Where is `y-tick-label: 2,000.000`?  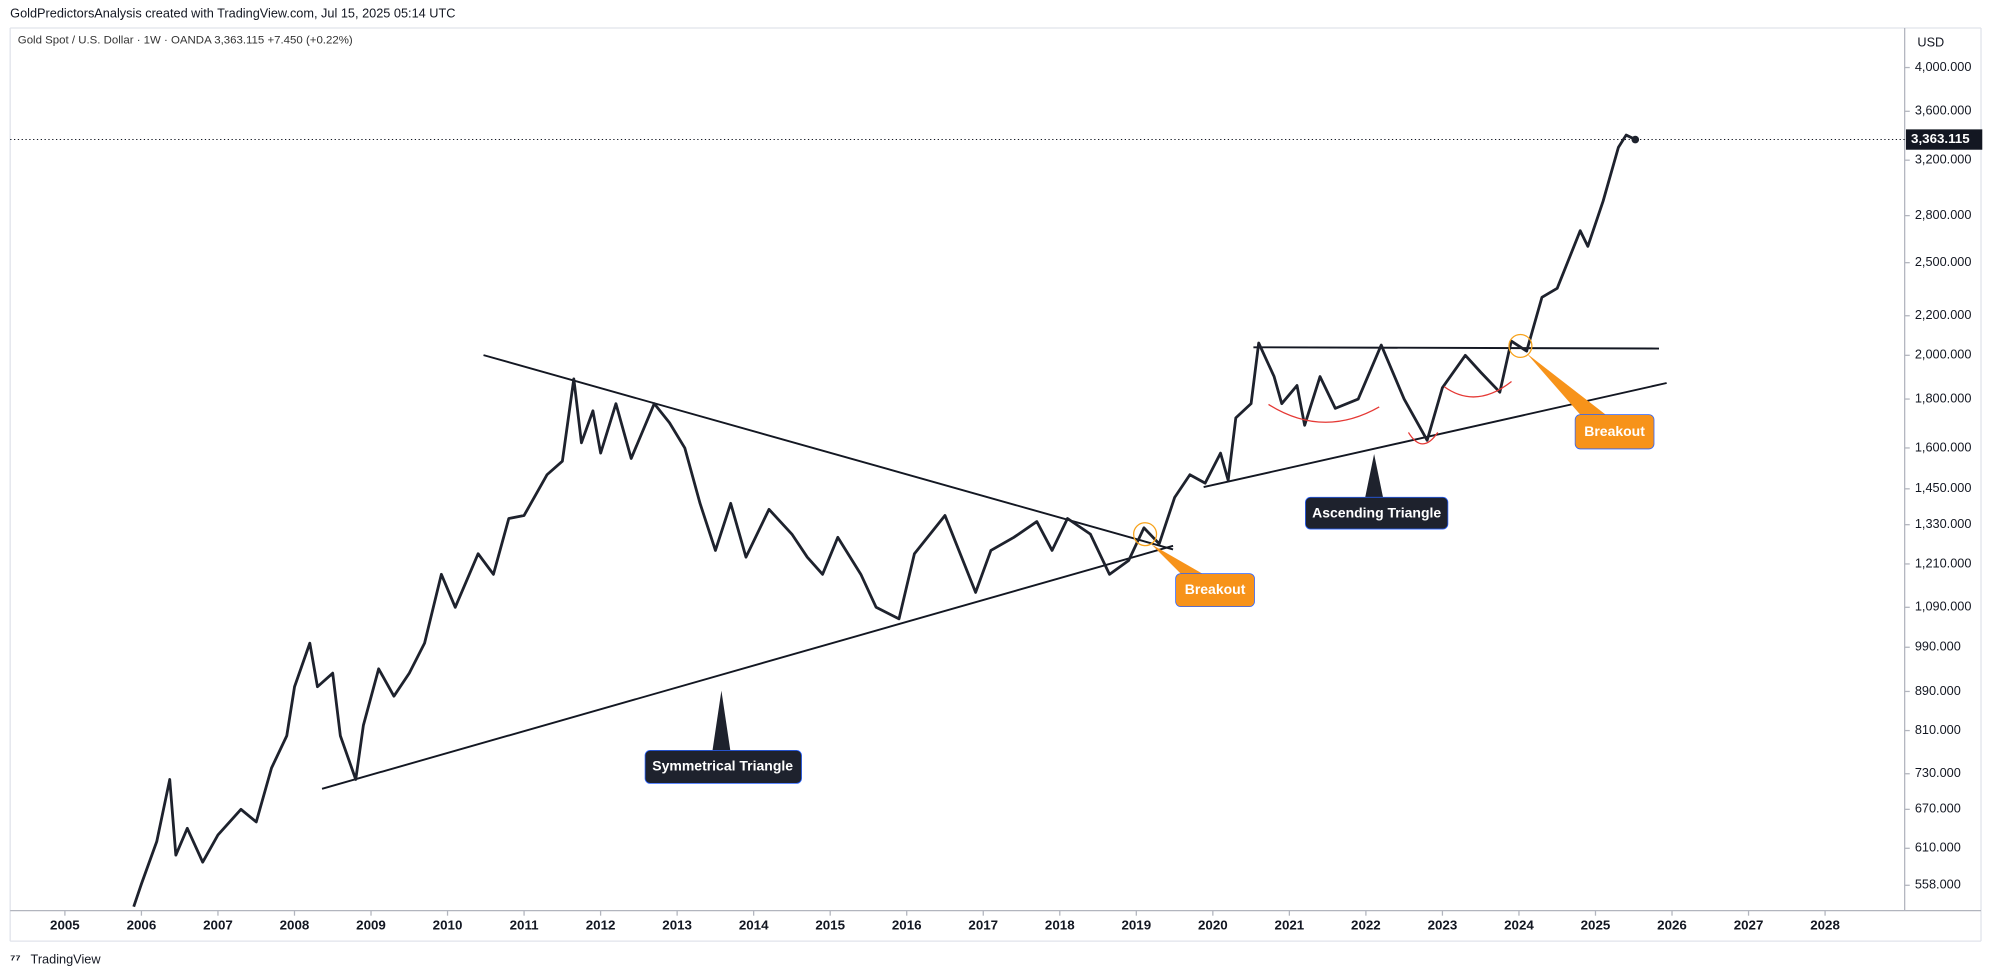 y-tick-label: 2,000.000 is located at coordinates (1943, 354).